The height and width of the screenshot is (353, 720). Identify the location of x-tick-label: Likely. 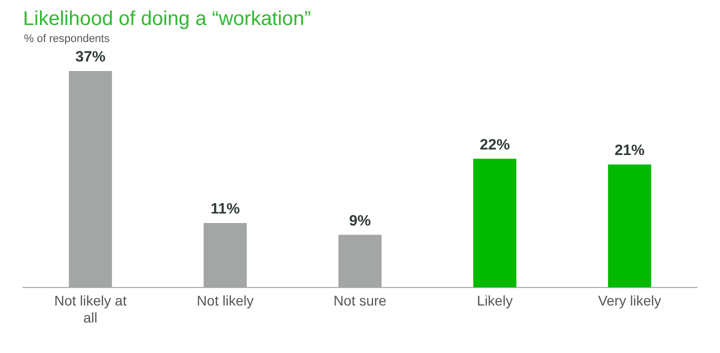
(494, 300).